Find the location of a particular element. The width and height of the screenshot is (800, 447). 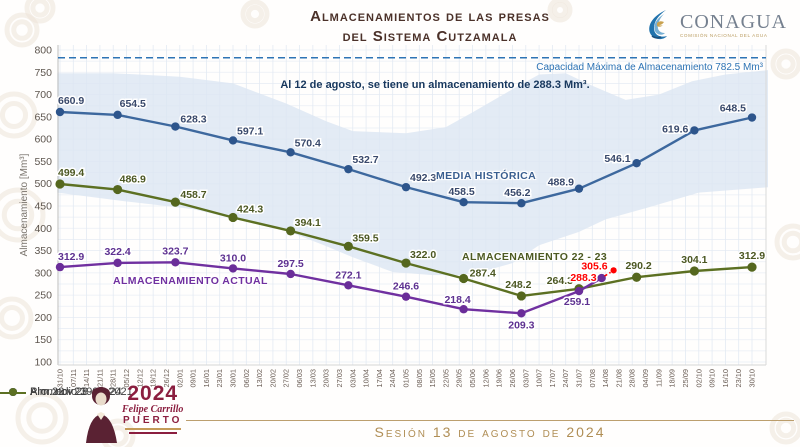

footer-divider is located at coordinates (490, 420).